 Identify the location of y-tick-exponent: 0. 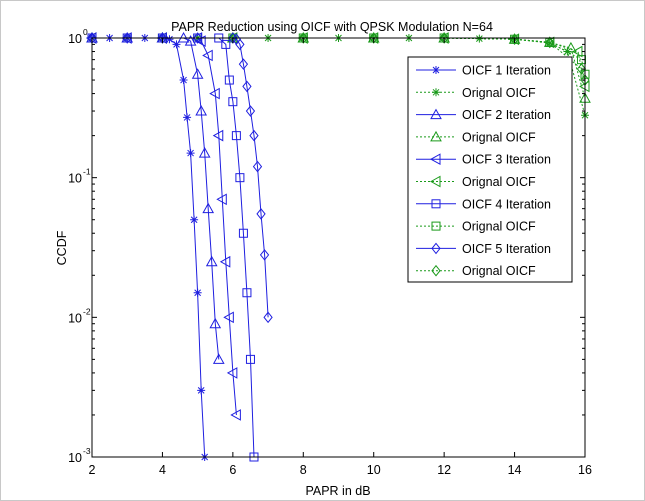
(85, 32).